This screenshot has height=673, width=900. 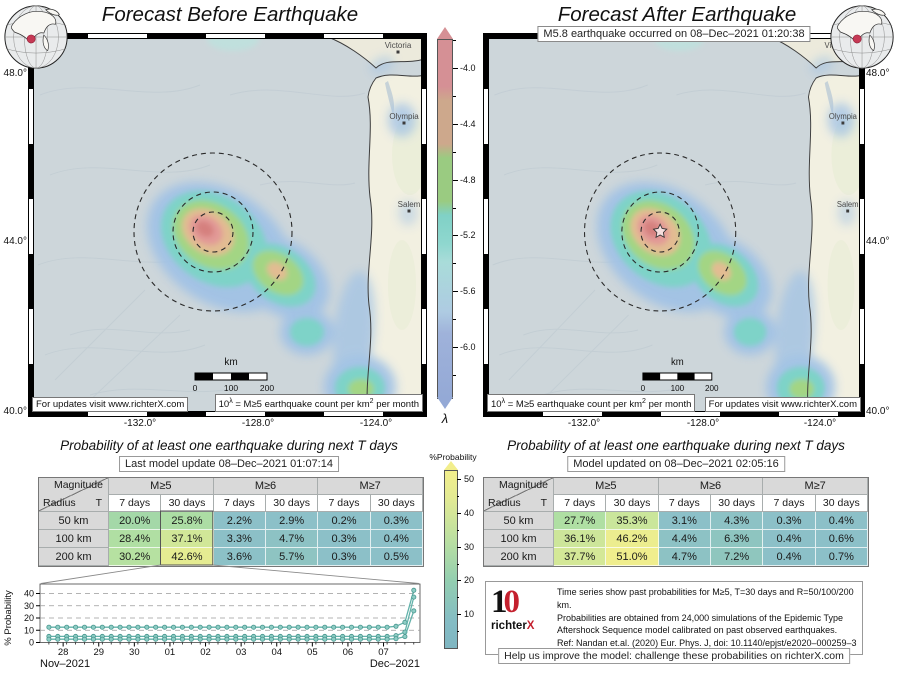 I want to click on prob-cell: 27.7%, so click(x=580, y=521).